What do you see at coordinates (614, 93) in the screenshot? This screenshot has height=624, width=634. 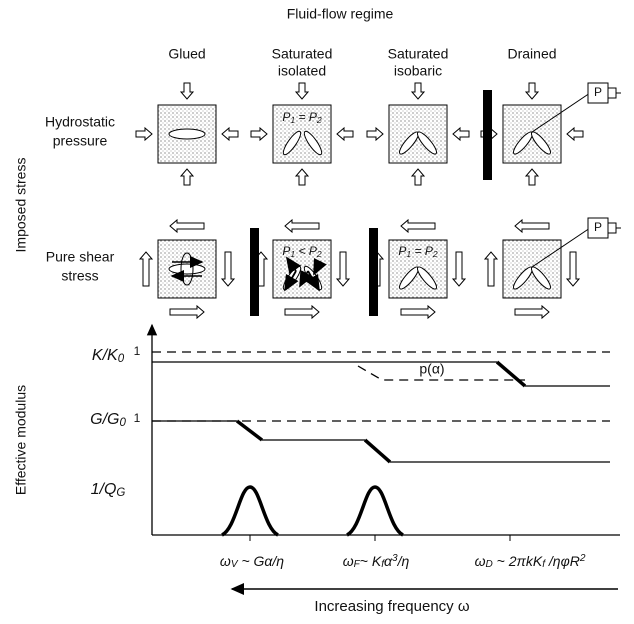 I see `gauge-fitting` at bounding box center [614, 93].